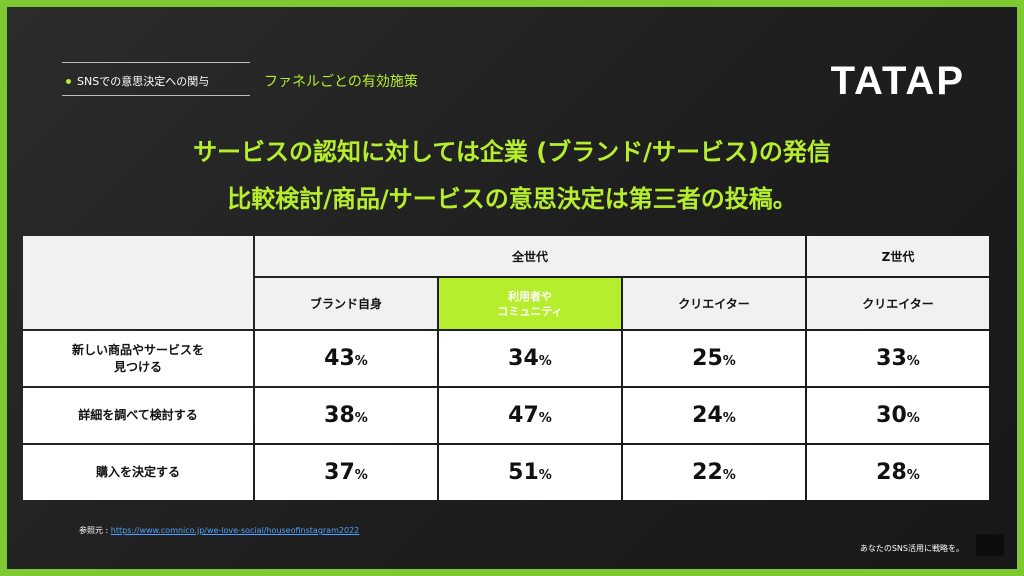 The width and height of the screenshot is (1024, 576). Describe the element at coordinates (68, 81) in the screenshot. I see `bullet-icon` at that location.